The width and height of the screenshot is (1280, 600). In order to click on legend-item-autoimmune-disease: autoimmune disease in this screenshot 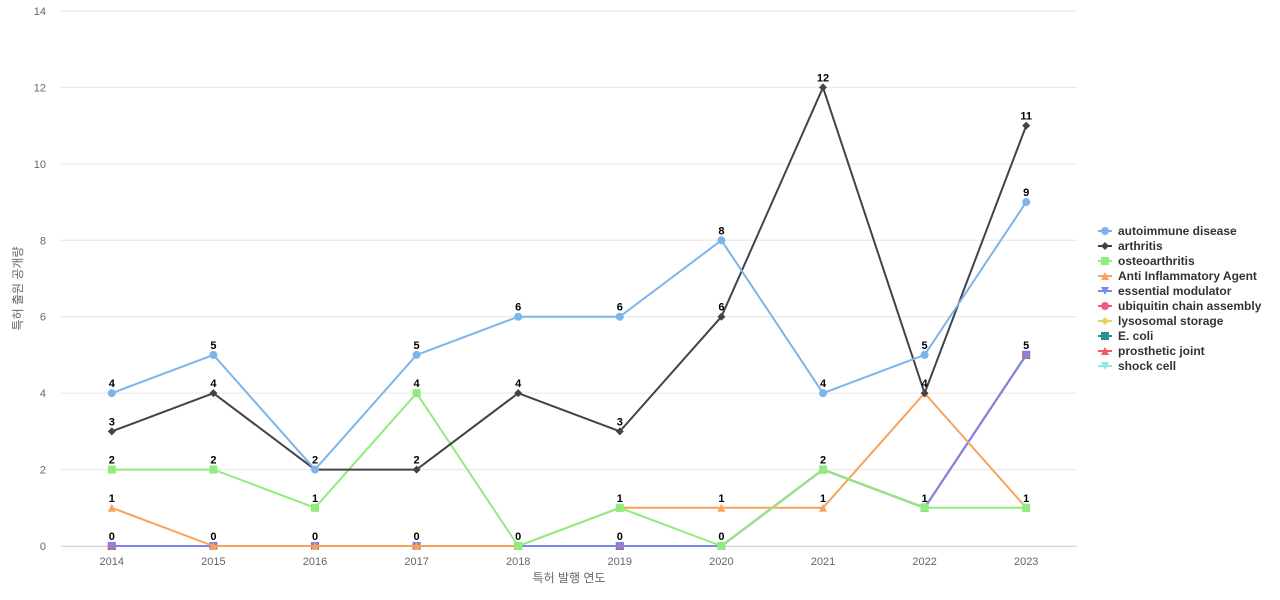, I will do `click(1167, 231)`.